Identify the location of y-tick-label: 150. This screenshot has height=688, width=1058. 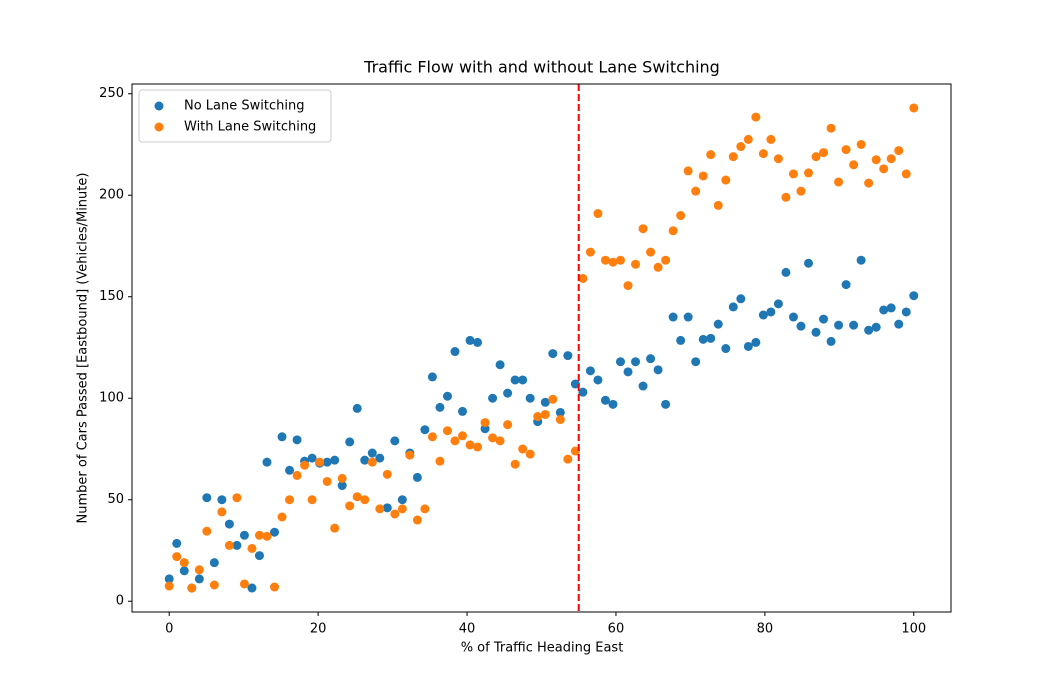
(111, 296).